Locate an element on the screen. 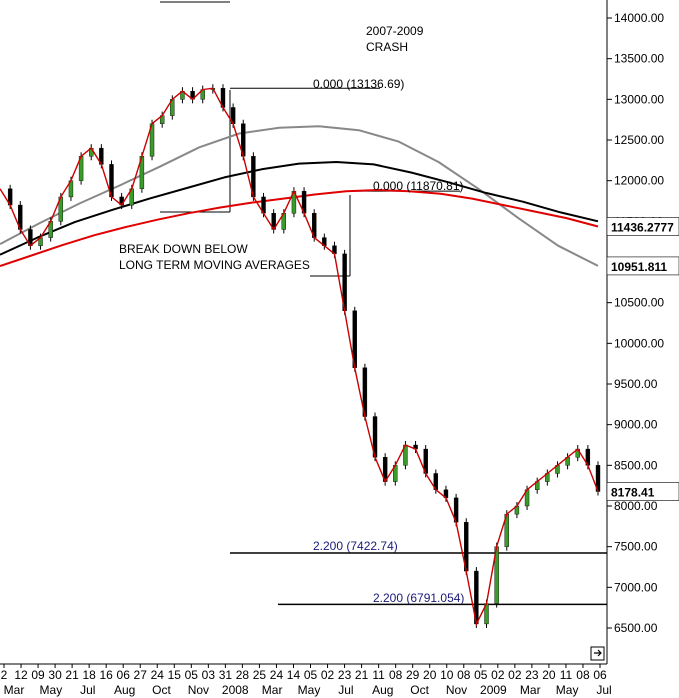 The image size is (679, 698). x-month-label: 2008 is located at coordinates (235, 690).